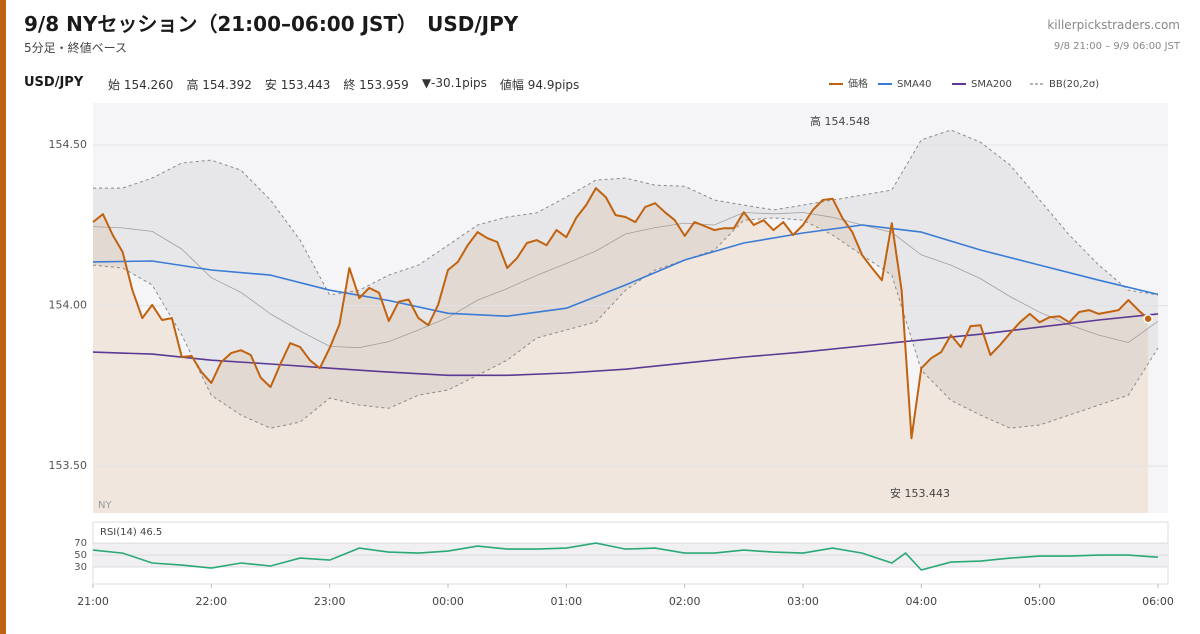  I want to click on x-tick-label: 05:00, so click(1040, 601).